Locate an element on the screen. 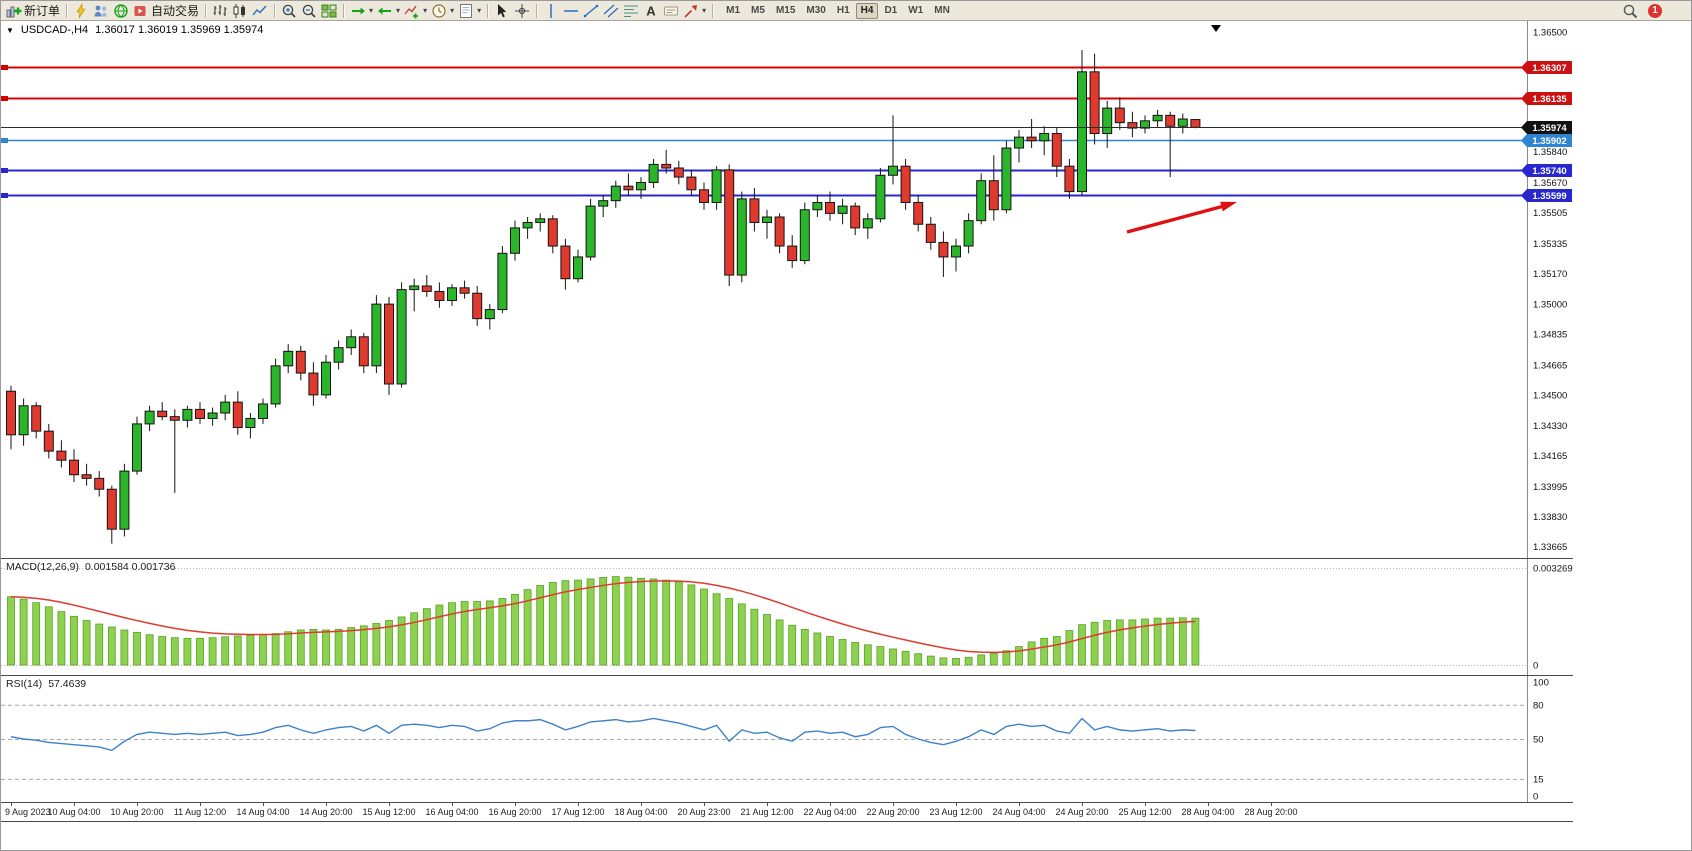  toolbar-vertical-line-button is located at coordinates (551, 11).